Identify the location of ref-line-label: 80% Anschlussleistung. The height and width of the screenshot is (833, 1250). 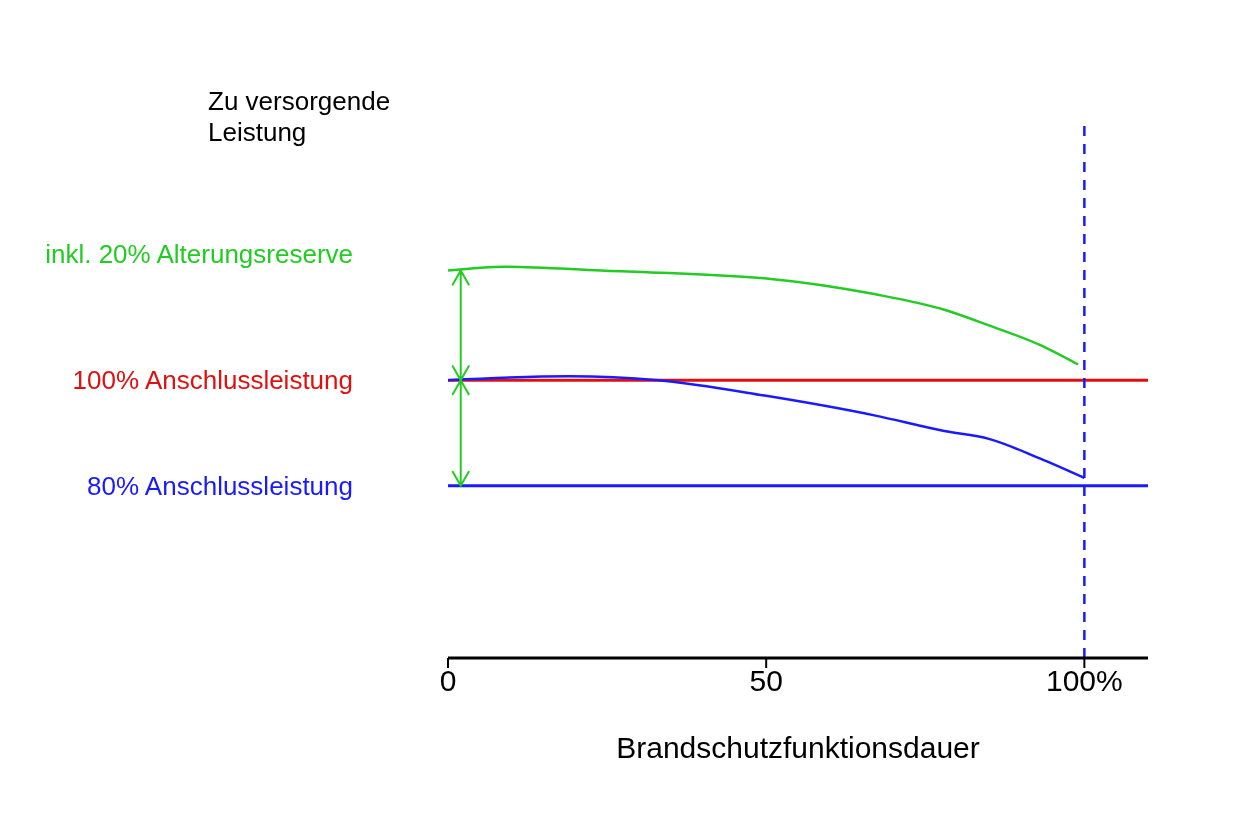
(220, 485).